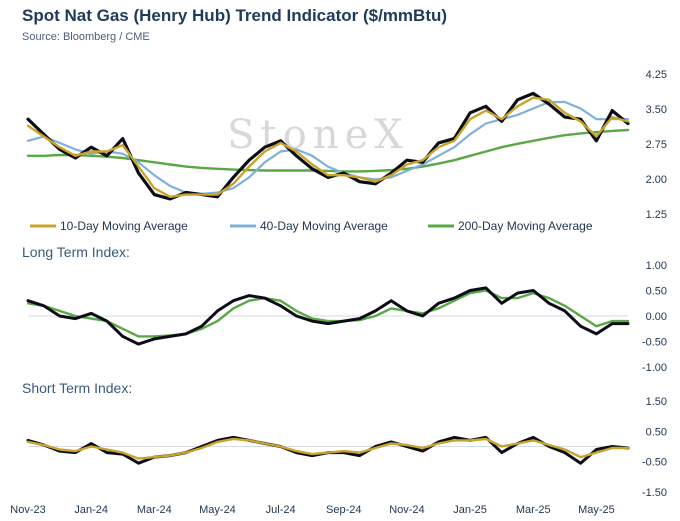  Describe the element at coordinates (77, 388) in the screenshot. I see `short-term-index-label: Short Term Index:` at that location.